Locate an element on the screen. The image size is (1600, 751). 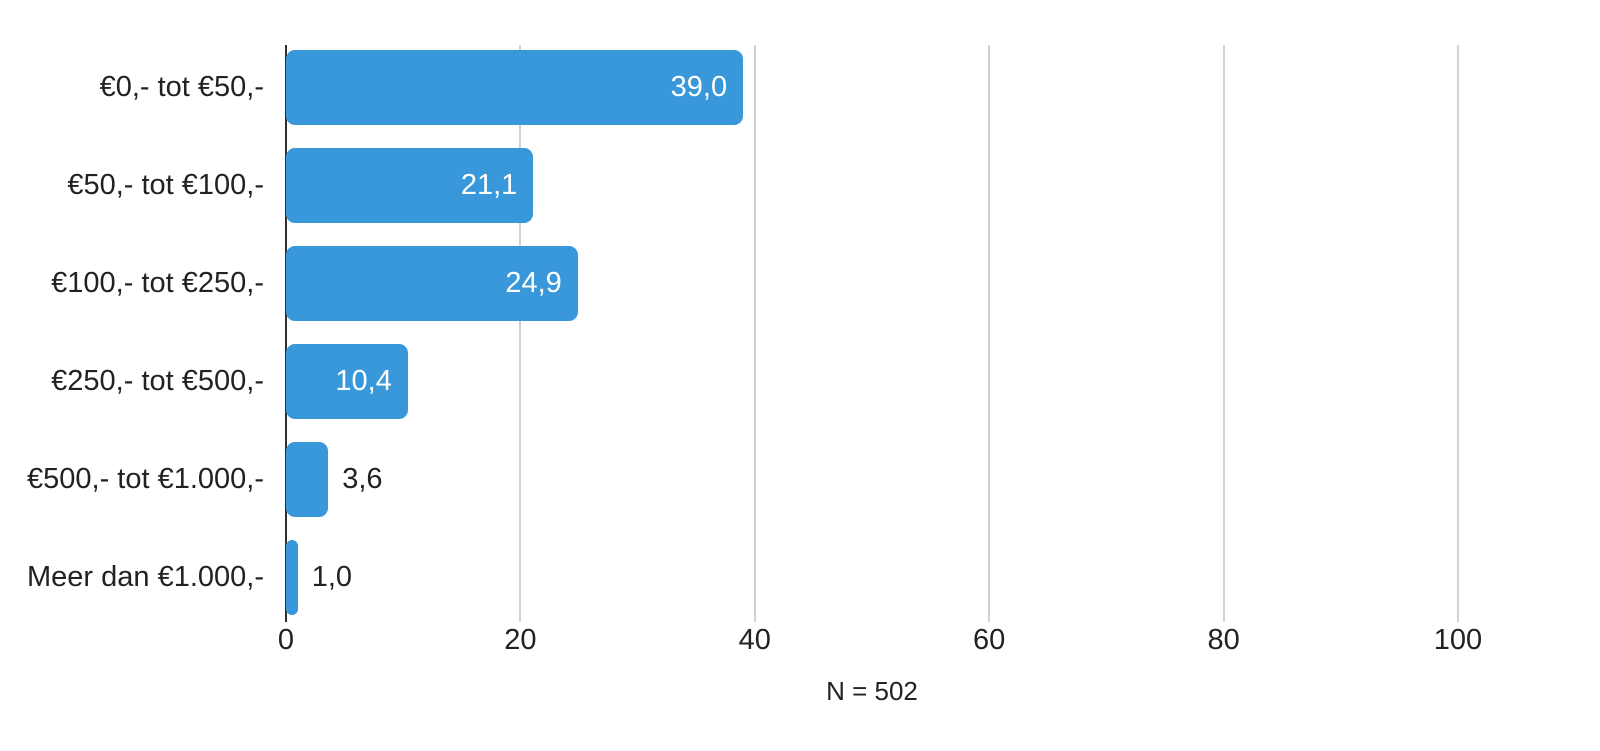
x-tick-label: 0 is located at coordinates (286, 640).